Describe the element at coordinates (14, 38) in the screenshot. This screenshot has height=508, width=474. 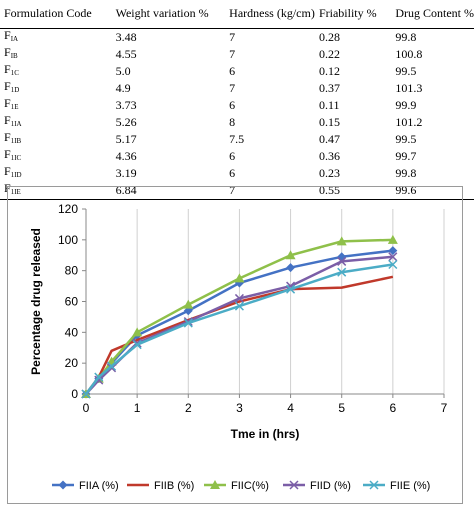
I see `formulation-code-subscript: IA` at that location.